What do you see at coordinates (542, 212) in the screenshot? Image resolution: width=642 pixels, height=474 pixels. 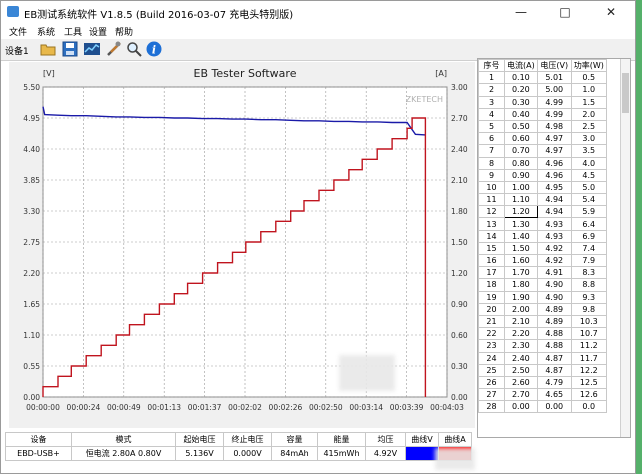 I see `table-row: 12 1.20 4.94 5.9` at bounding box center [542, 212].